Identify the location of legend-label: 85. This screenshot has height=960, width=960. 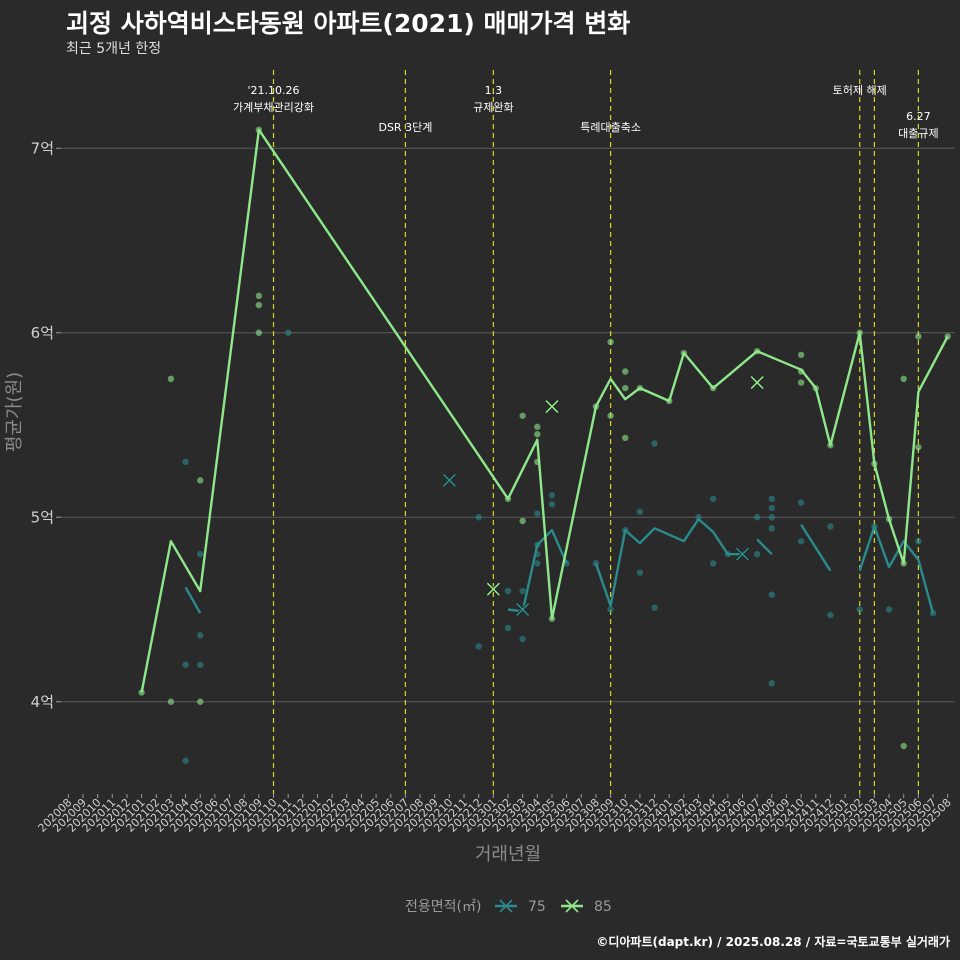
(603, 907).